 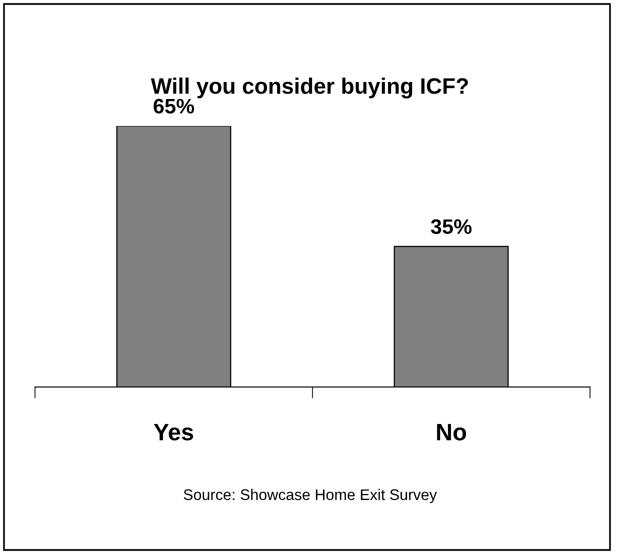 What do you see at coordinates (310, 496) in the screenshot?
I see `source-note: Source: Showcase Home Exit Survey` at bounding box center [310, 496].